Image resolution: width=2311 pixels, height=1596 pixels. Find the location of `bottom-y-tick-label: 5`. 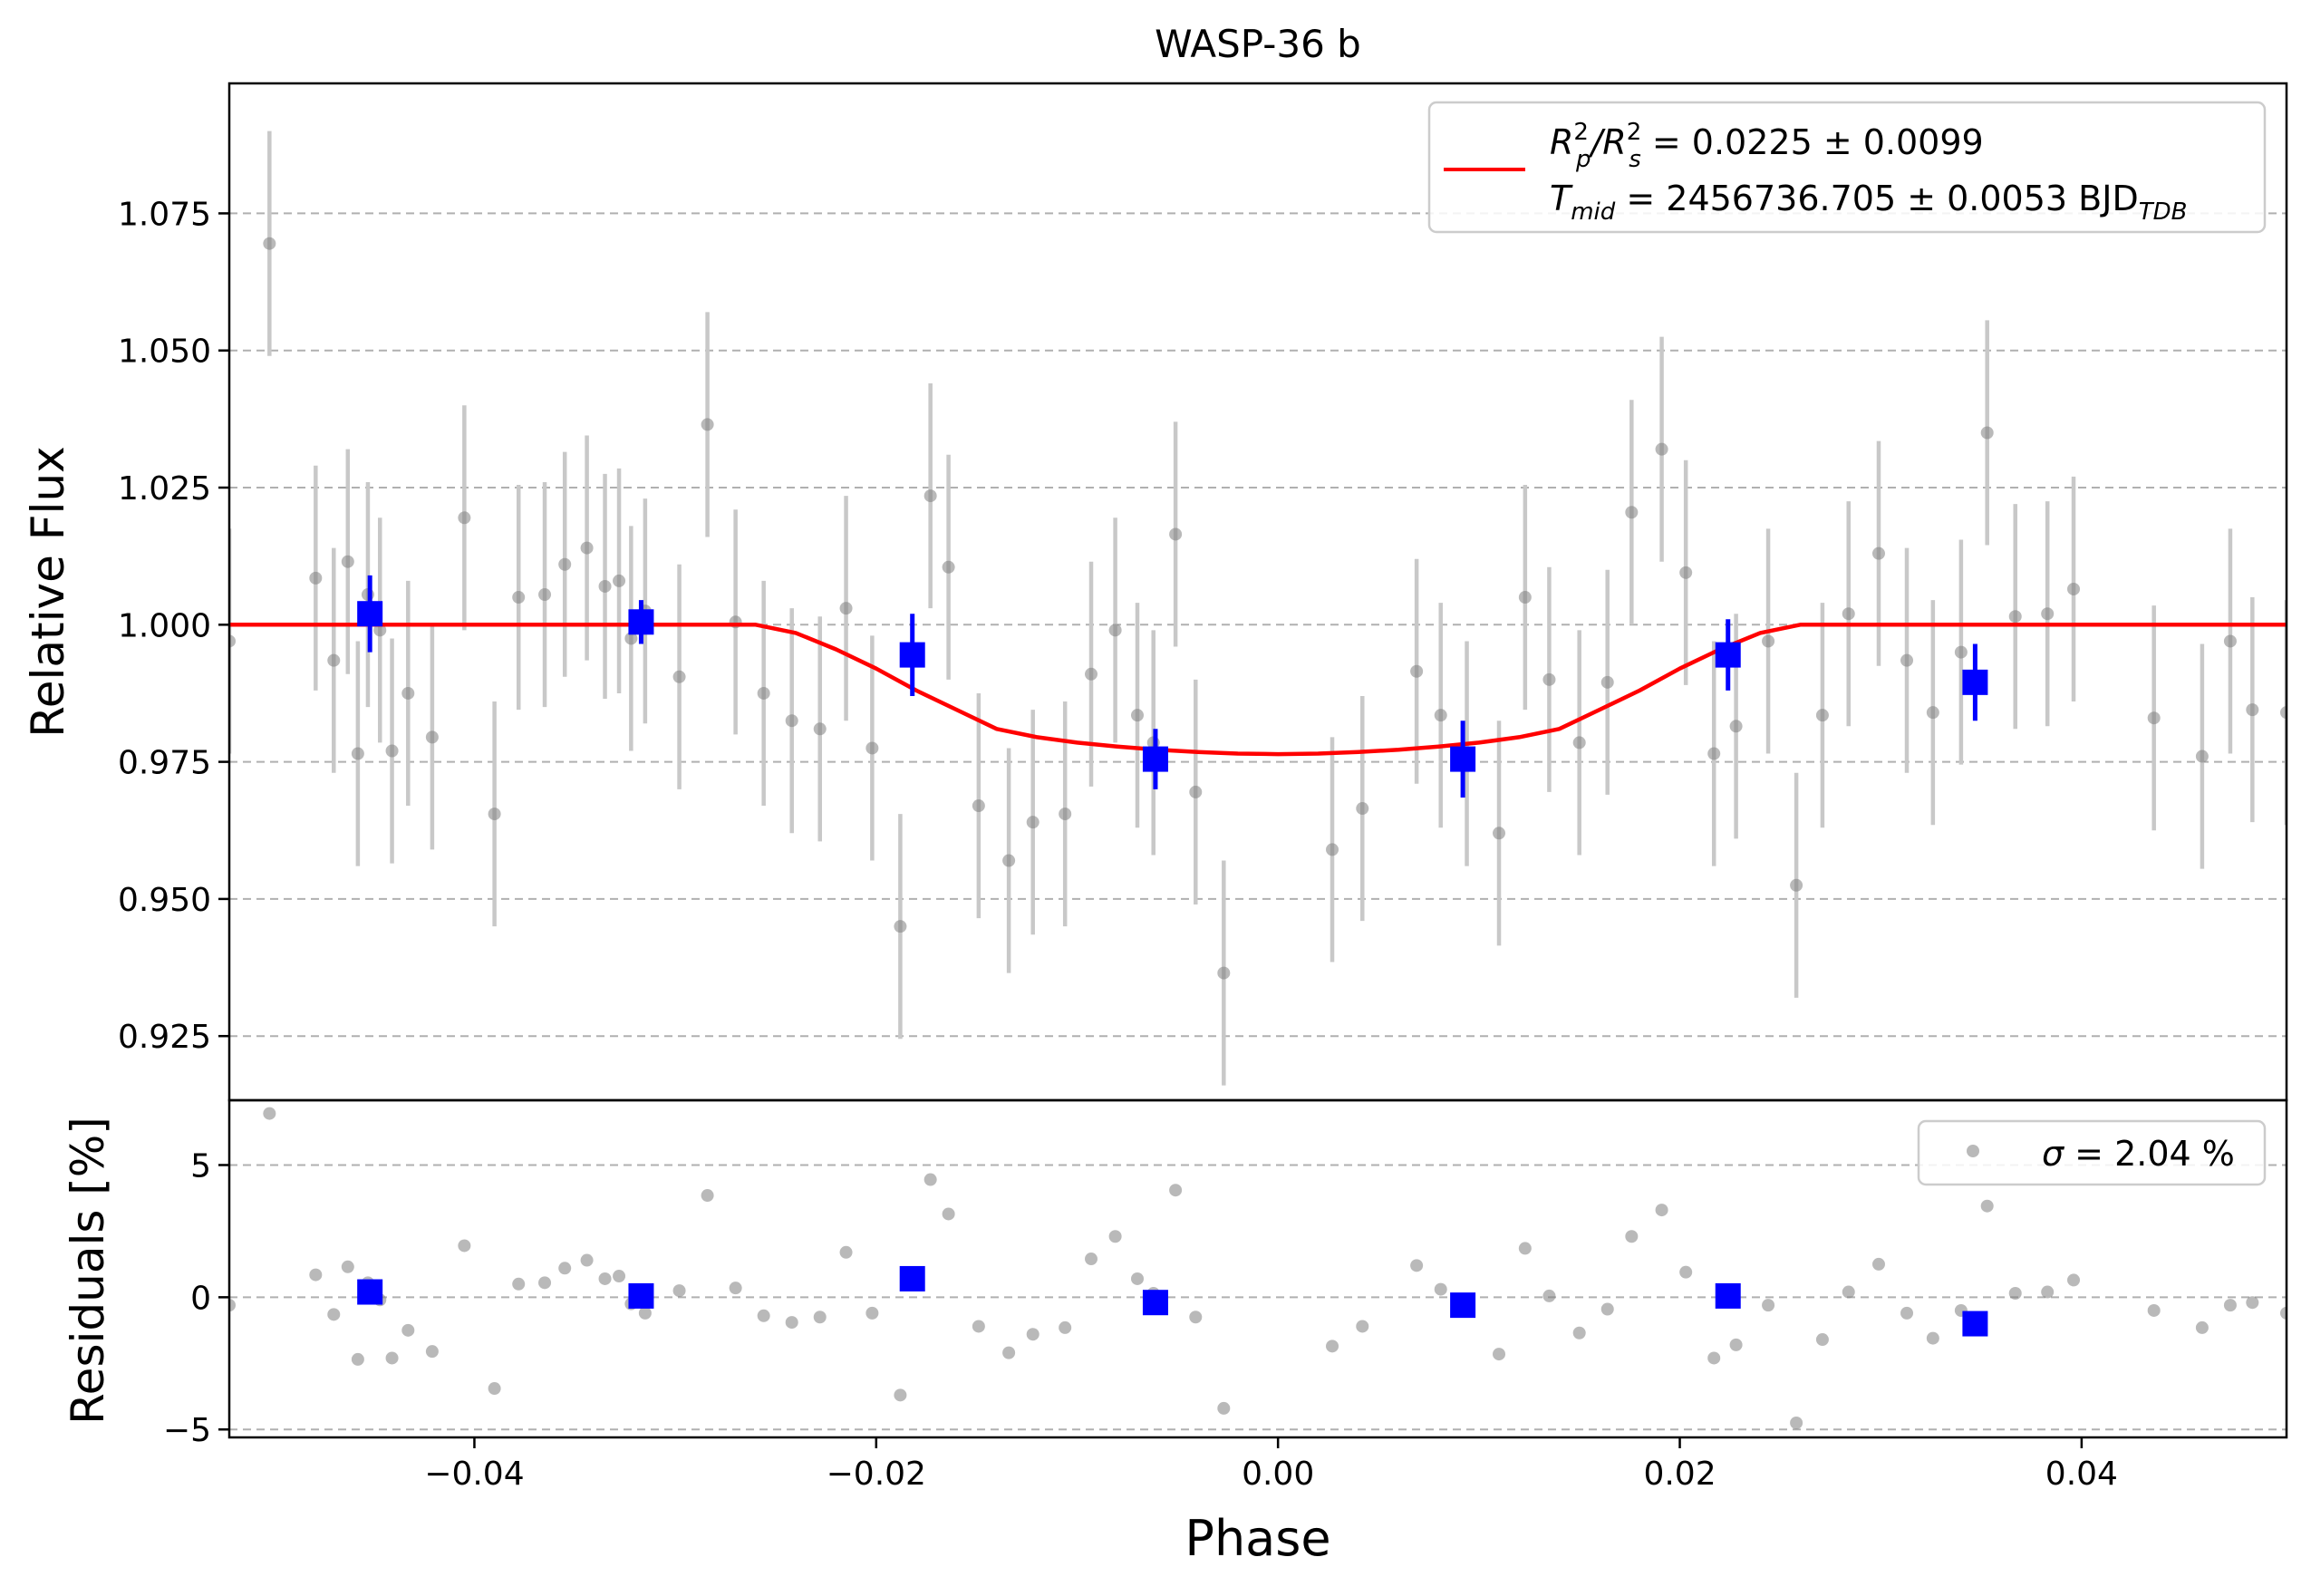

bottom-y-tick-label: 5 is located at coordinates (200, 1166).